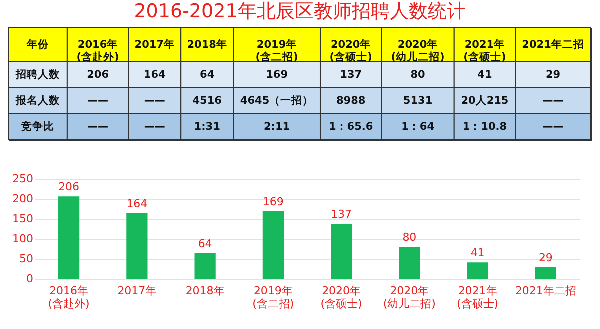 The image size is (600, 329). Describe the element at coordinates (485, 74) in the screenshot. I see `data-label: 41` at that location.